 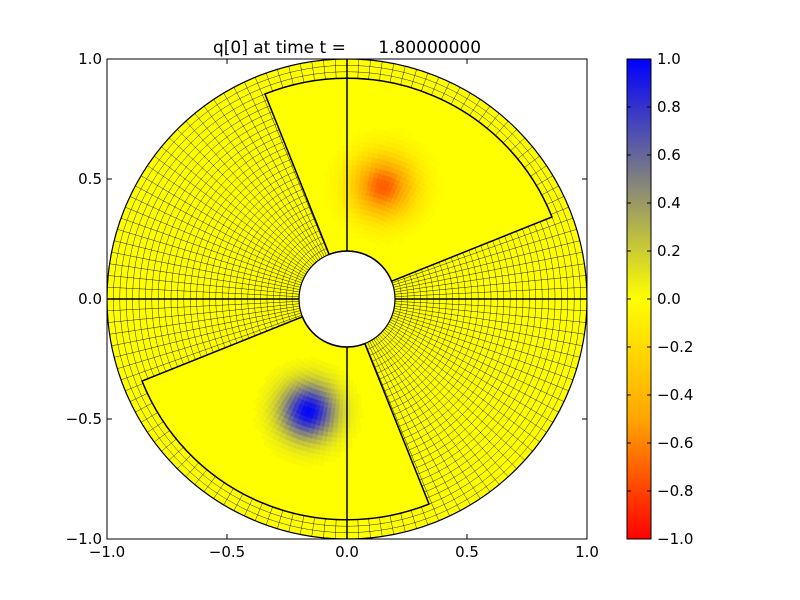 I want to click on colorbar: 1.0 0.8 0.6 0.4 0.2 0.0 −0.2 −0.4 −0.6 −0.8 −1.0, so click(x=659, y=299).